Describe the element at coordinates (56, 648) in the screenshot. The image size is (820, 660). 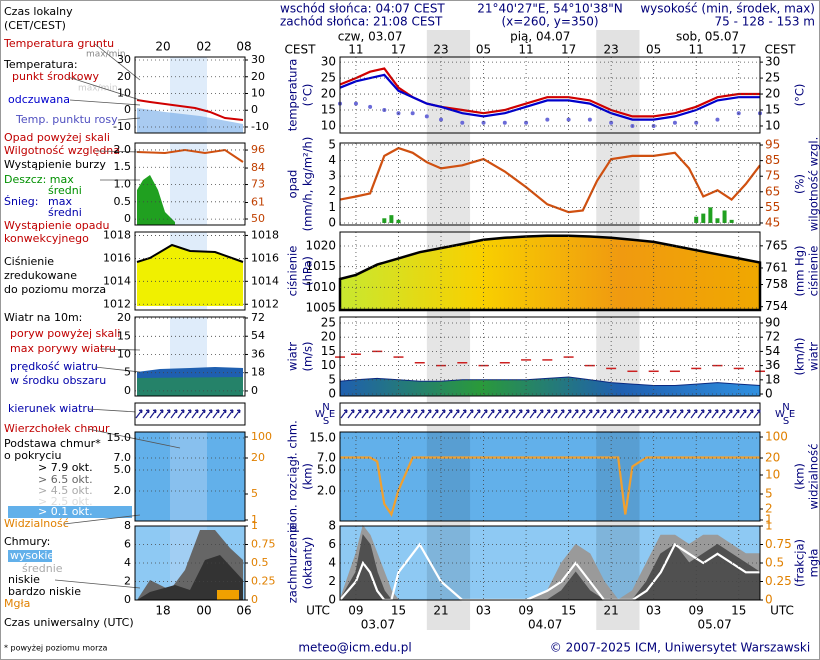
I see `footnote: * powyżej poziomu morza` at that location.